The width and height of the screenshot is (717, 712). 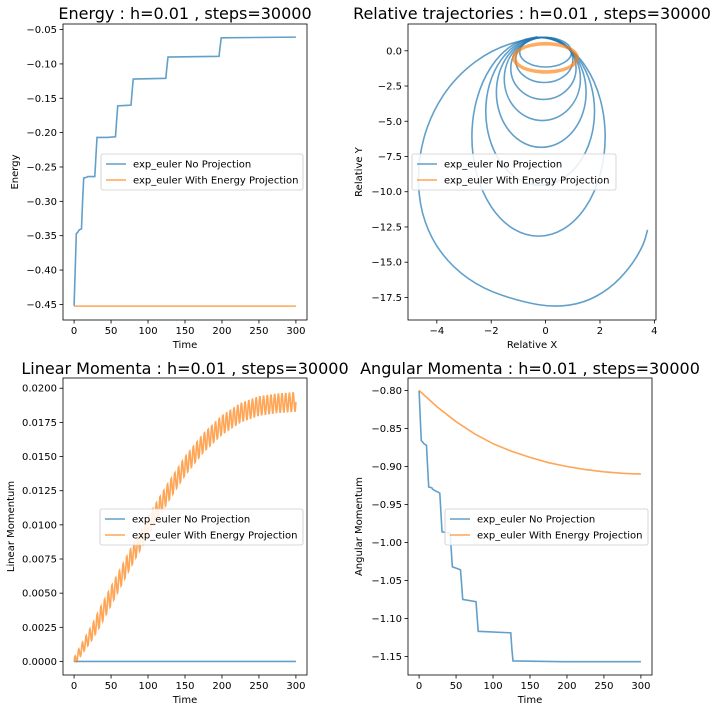 What do you see at coordinates (41, 30) in the screenshot?
I see `y-tick-label: −0.05` at bounding box center [41, 30].